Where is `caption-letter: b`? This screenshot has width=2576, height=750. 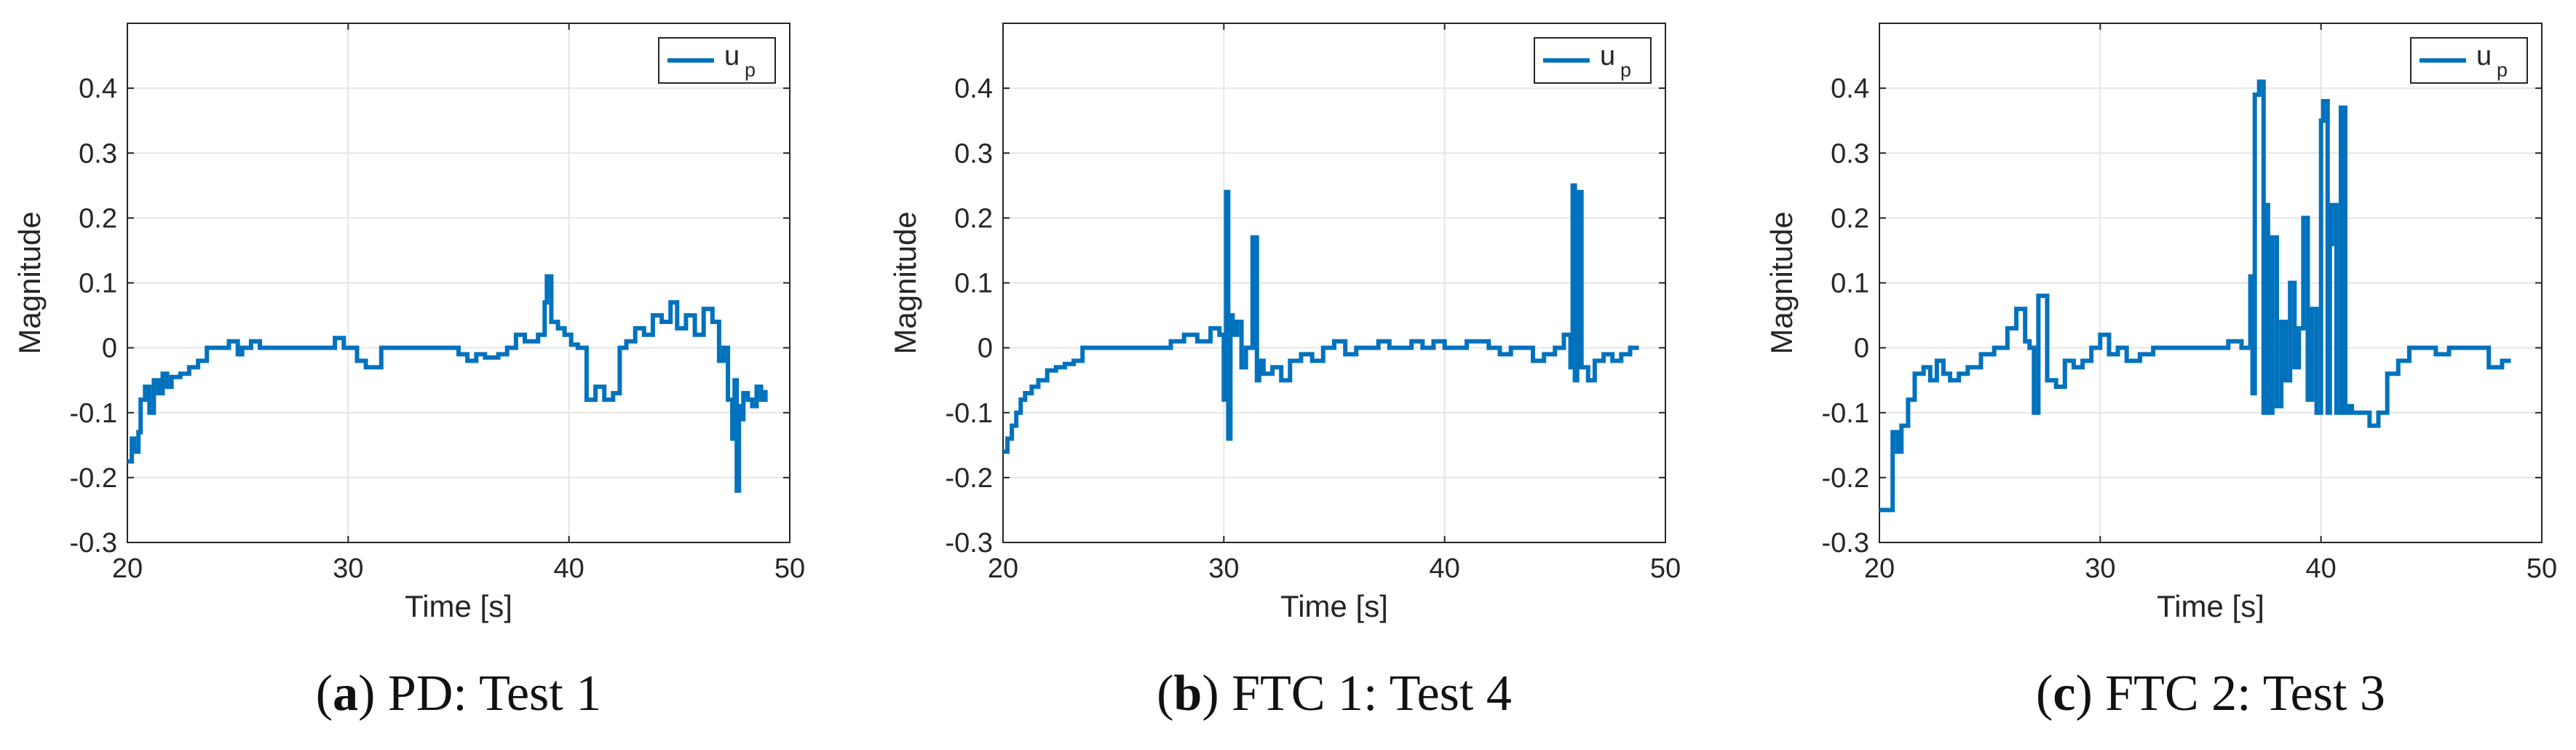 caption-letter: b is located at coordinates (1187, 694).